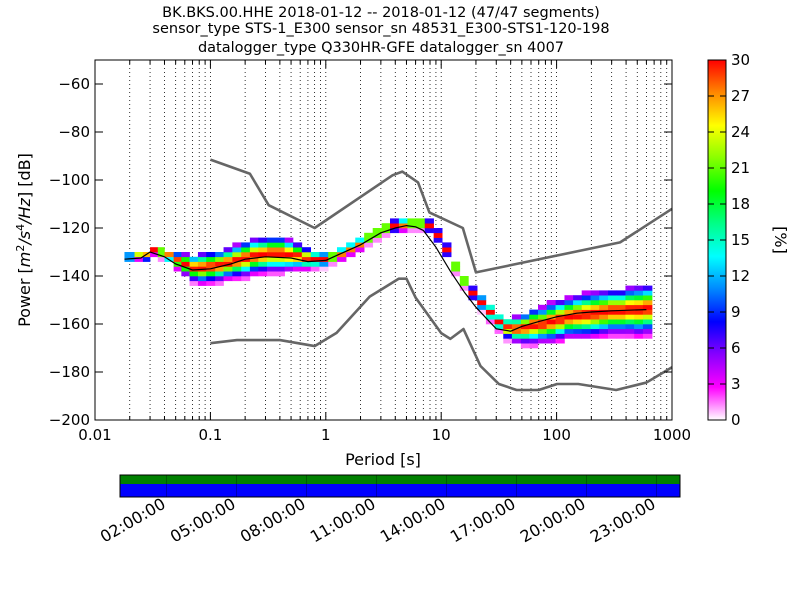  I want to click on colorbar-tick-label: 3, so click(736, 384).